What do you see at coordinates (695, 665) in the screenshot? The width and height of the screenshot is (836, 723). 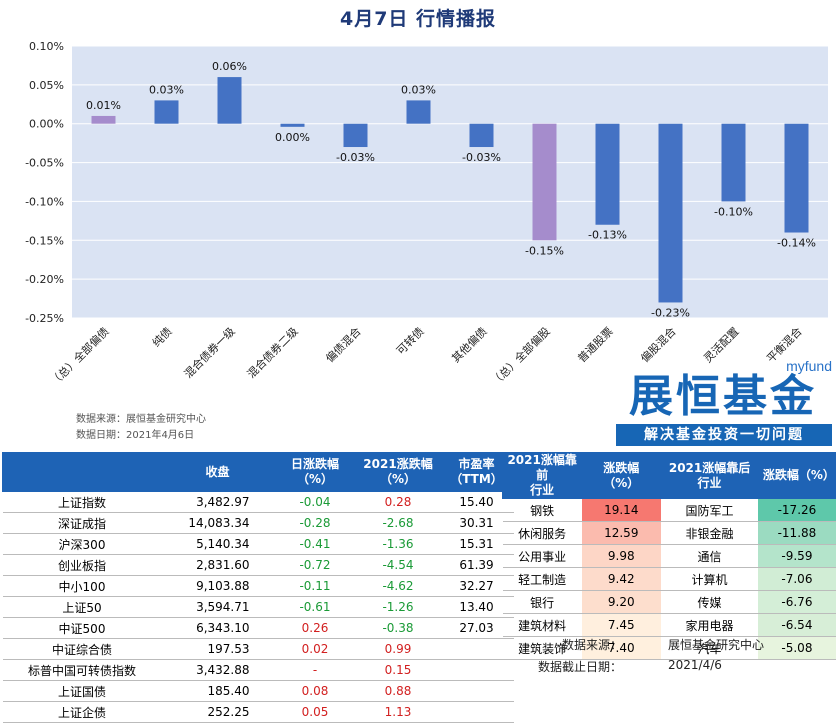 I see `industry-date-value: 2021/4/6` at bounding box center [695, 665].